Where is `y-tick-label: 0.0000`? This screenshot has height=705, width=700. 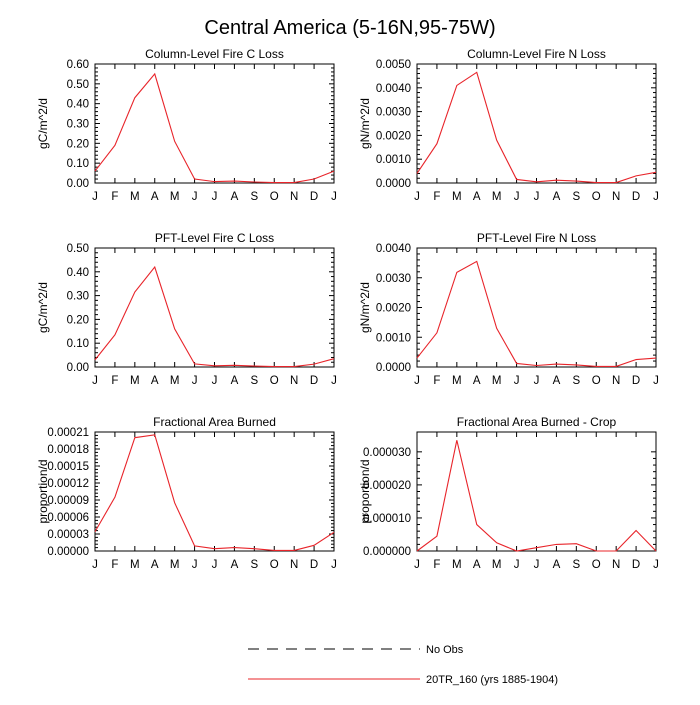
y-tick-label: 0.0000 is located at coordinates (393, 184).